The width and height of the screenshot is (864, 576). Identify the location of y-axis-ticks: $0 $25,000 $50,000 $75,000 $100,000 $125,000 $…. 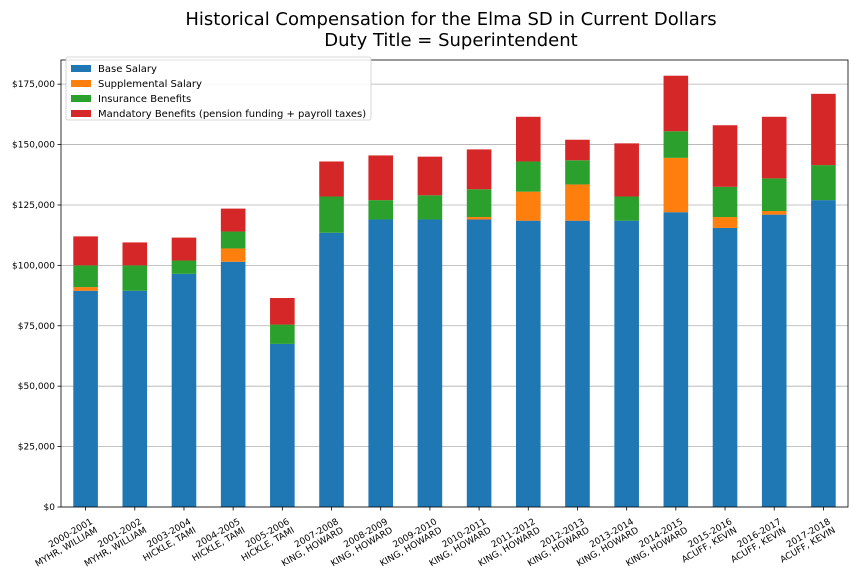
(36, 296).